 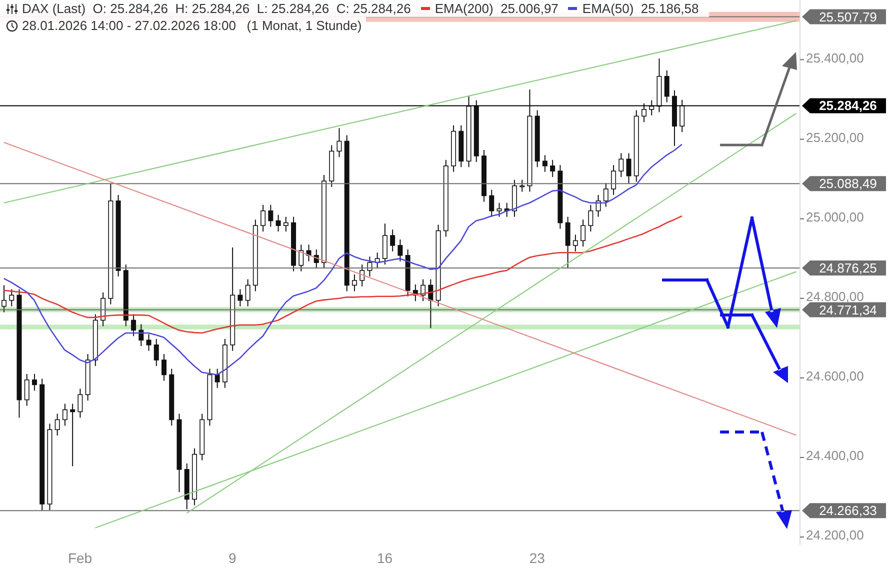 I want to click on y-tick-label: 25.200,00, so click(x=835, y=137).